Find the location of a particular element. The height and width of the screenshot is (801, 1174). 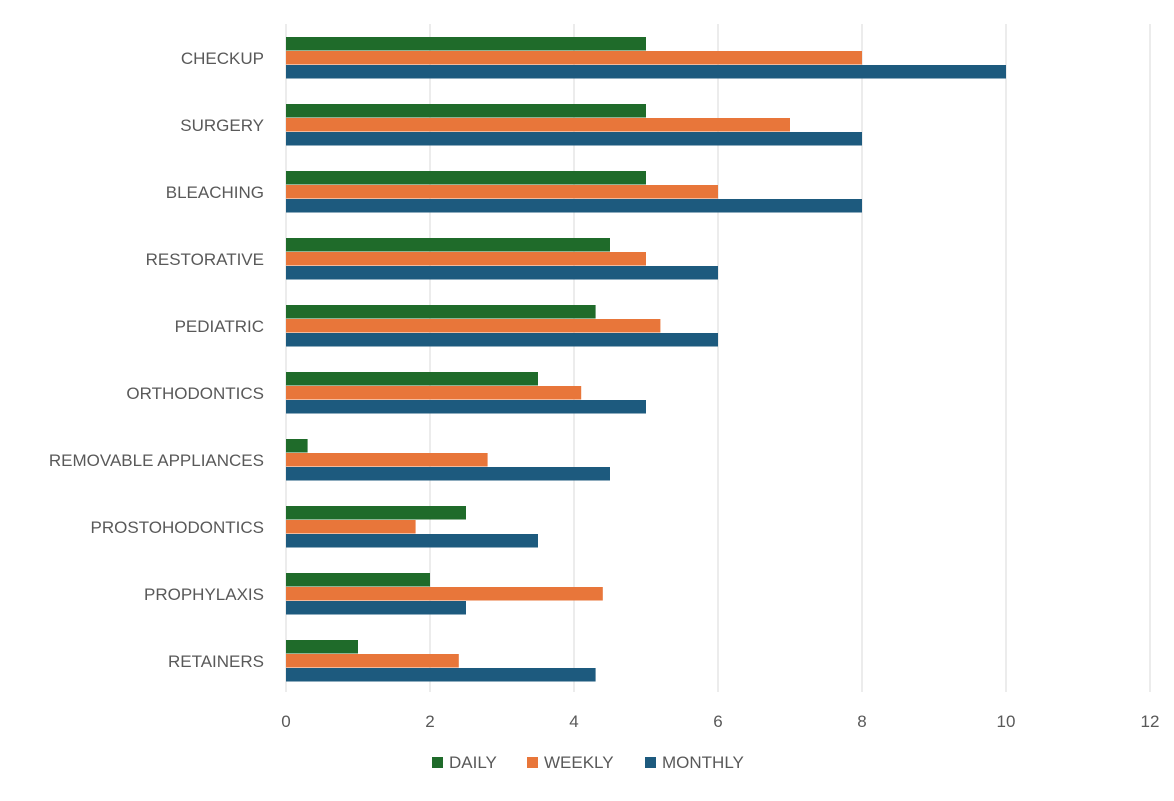

x-tick-label: 8 is located at coordinates (861, 721).